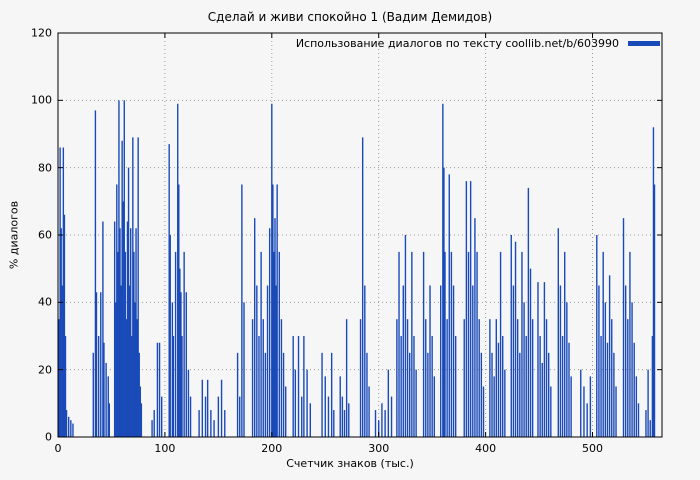 The height and width of the screenshot is (480, 700). Describe the element at coordinates (350, 463) in the screenshot. I see `x-axis-label: Счетчик знаков (тыс.)` at that location.